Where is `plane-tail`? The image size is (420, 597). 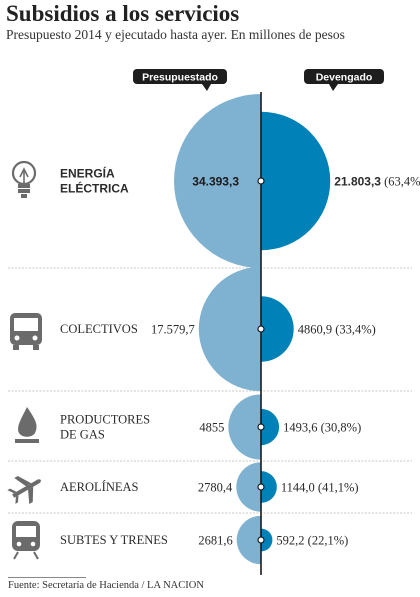 plane-tail is located at coordinates (13, 496).